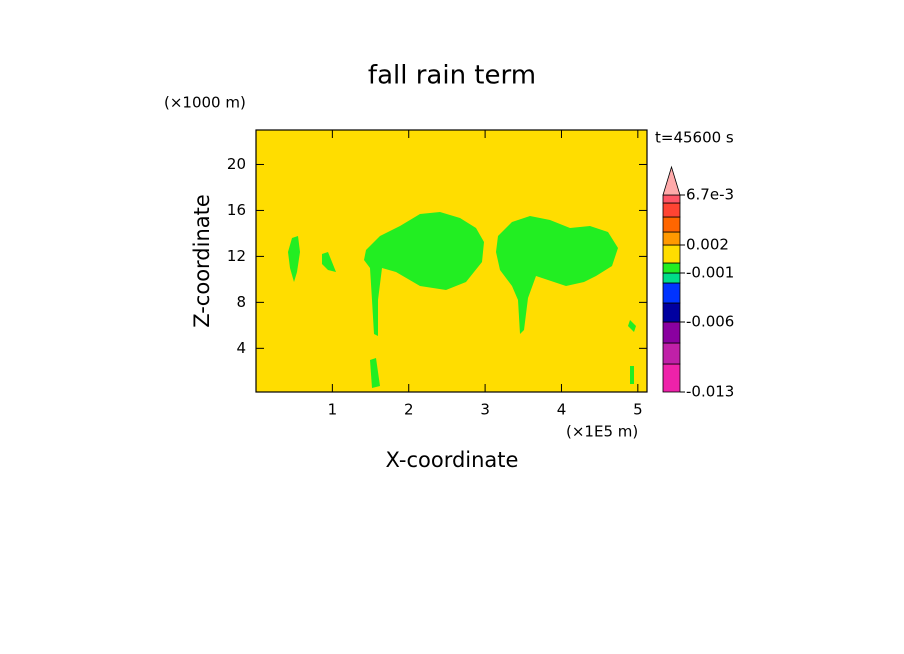 This screenshot has height=654, width=904. What do you see at coordinates (241, 302) in the screenshot?
I see `y-tick-label: 8` at bounding box center [241, 302].